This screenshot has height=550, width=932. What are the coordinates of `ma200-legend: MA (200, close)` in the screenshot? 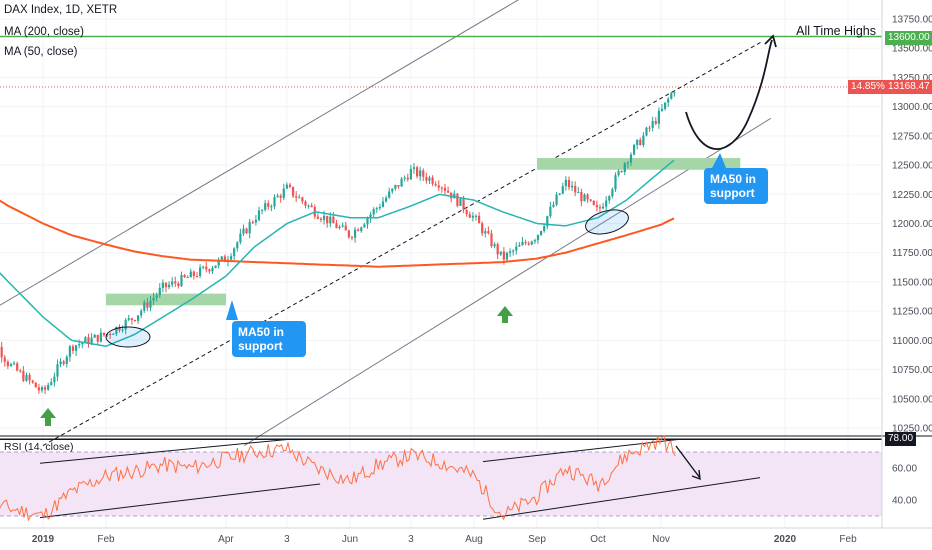 It's located at (44, 32).